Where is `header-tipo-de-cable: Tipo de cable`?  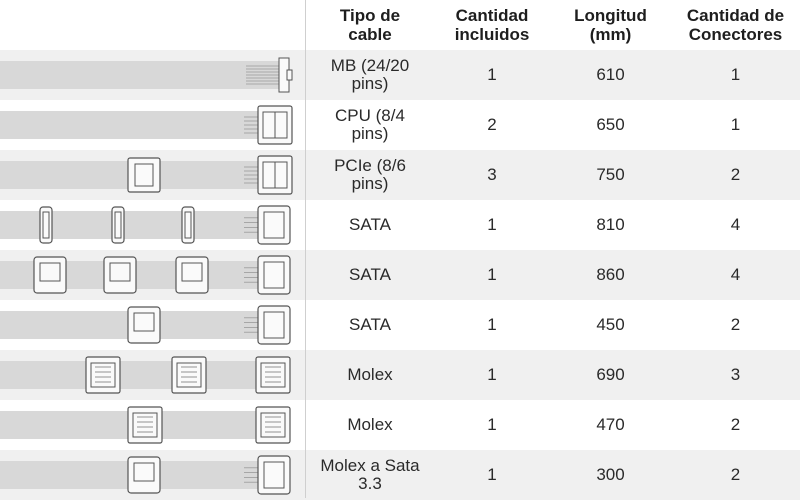
header-tipo-de-cable: Tipo de cable is located at coordinates (370, 25).